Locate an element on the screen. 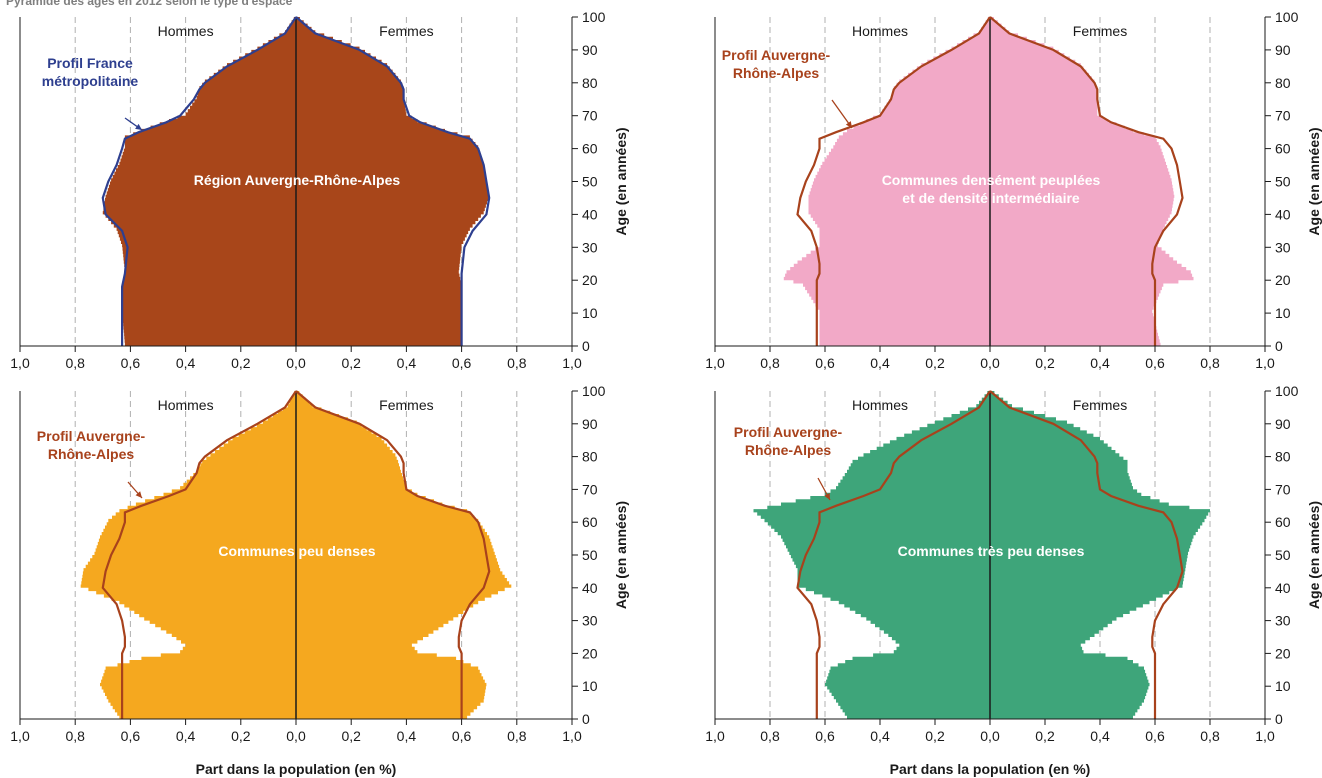 This screenshot has height=778, width=1322. area-label: Communes peu denses is located at coordinates (296, 551).